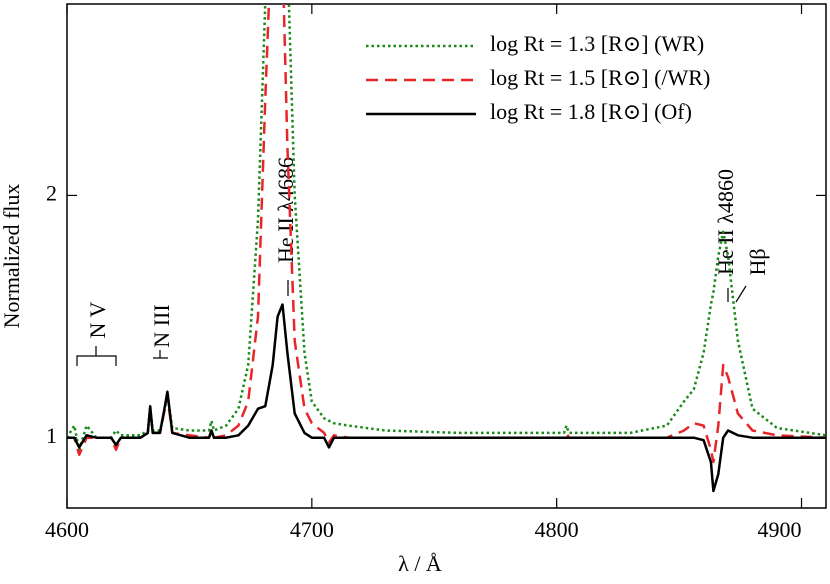  Describe the element at coordinates (285, 210) in the screenshot. I see `annotation: He II λ4686` at that location.